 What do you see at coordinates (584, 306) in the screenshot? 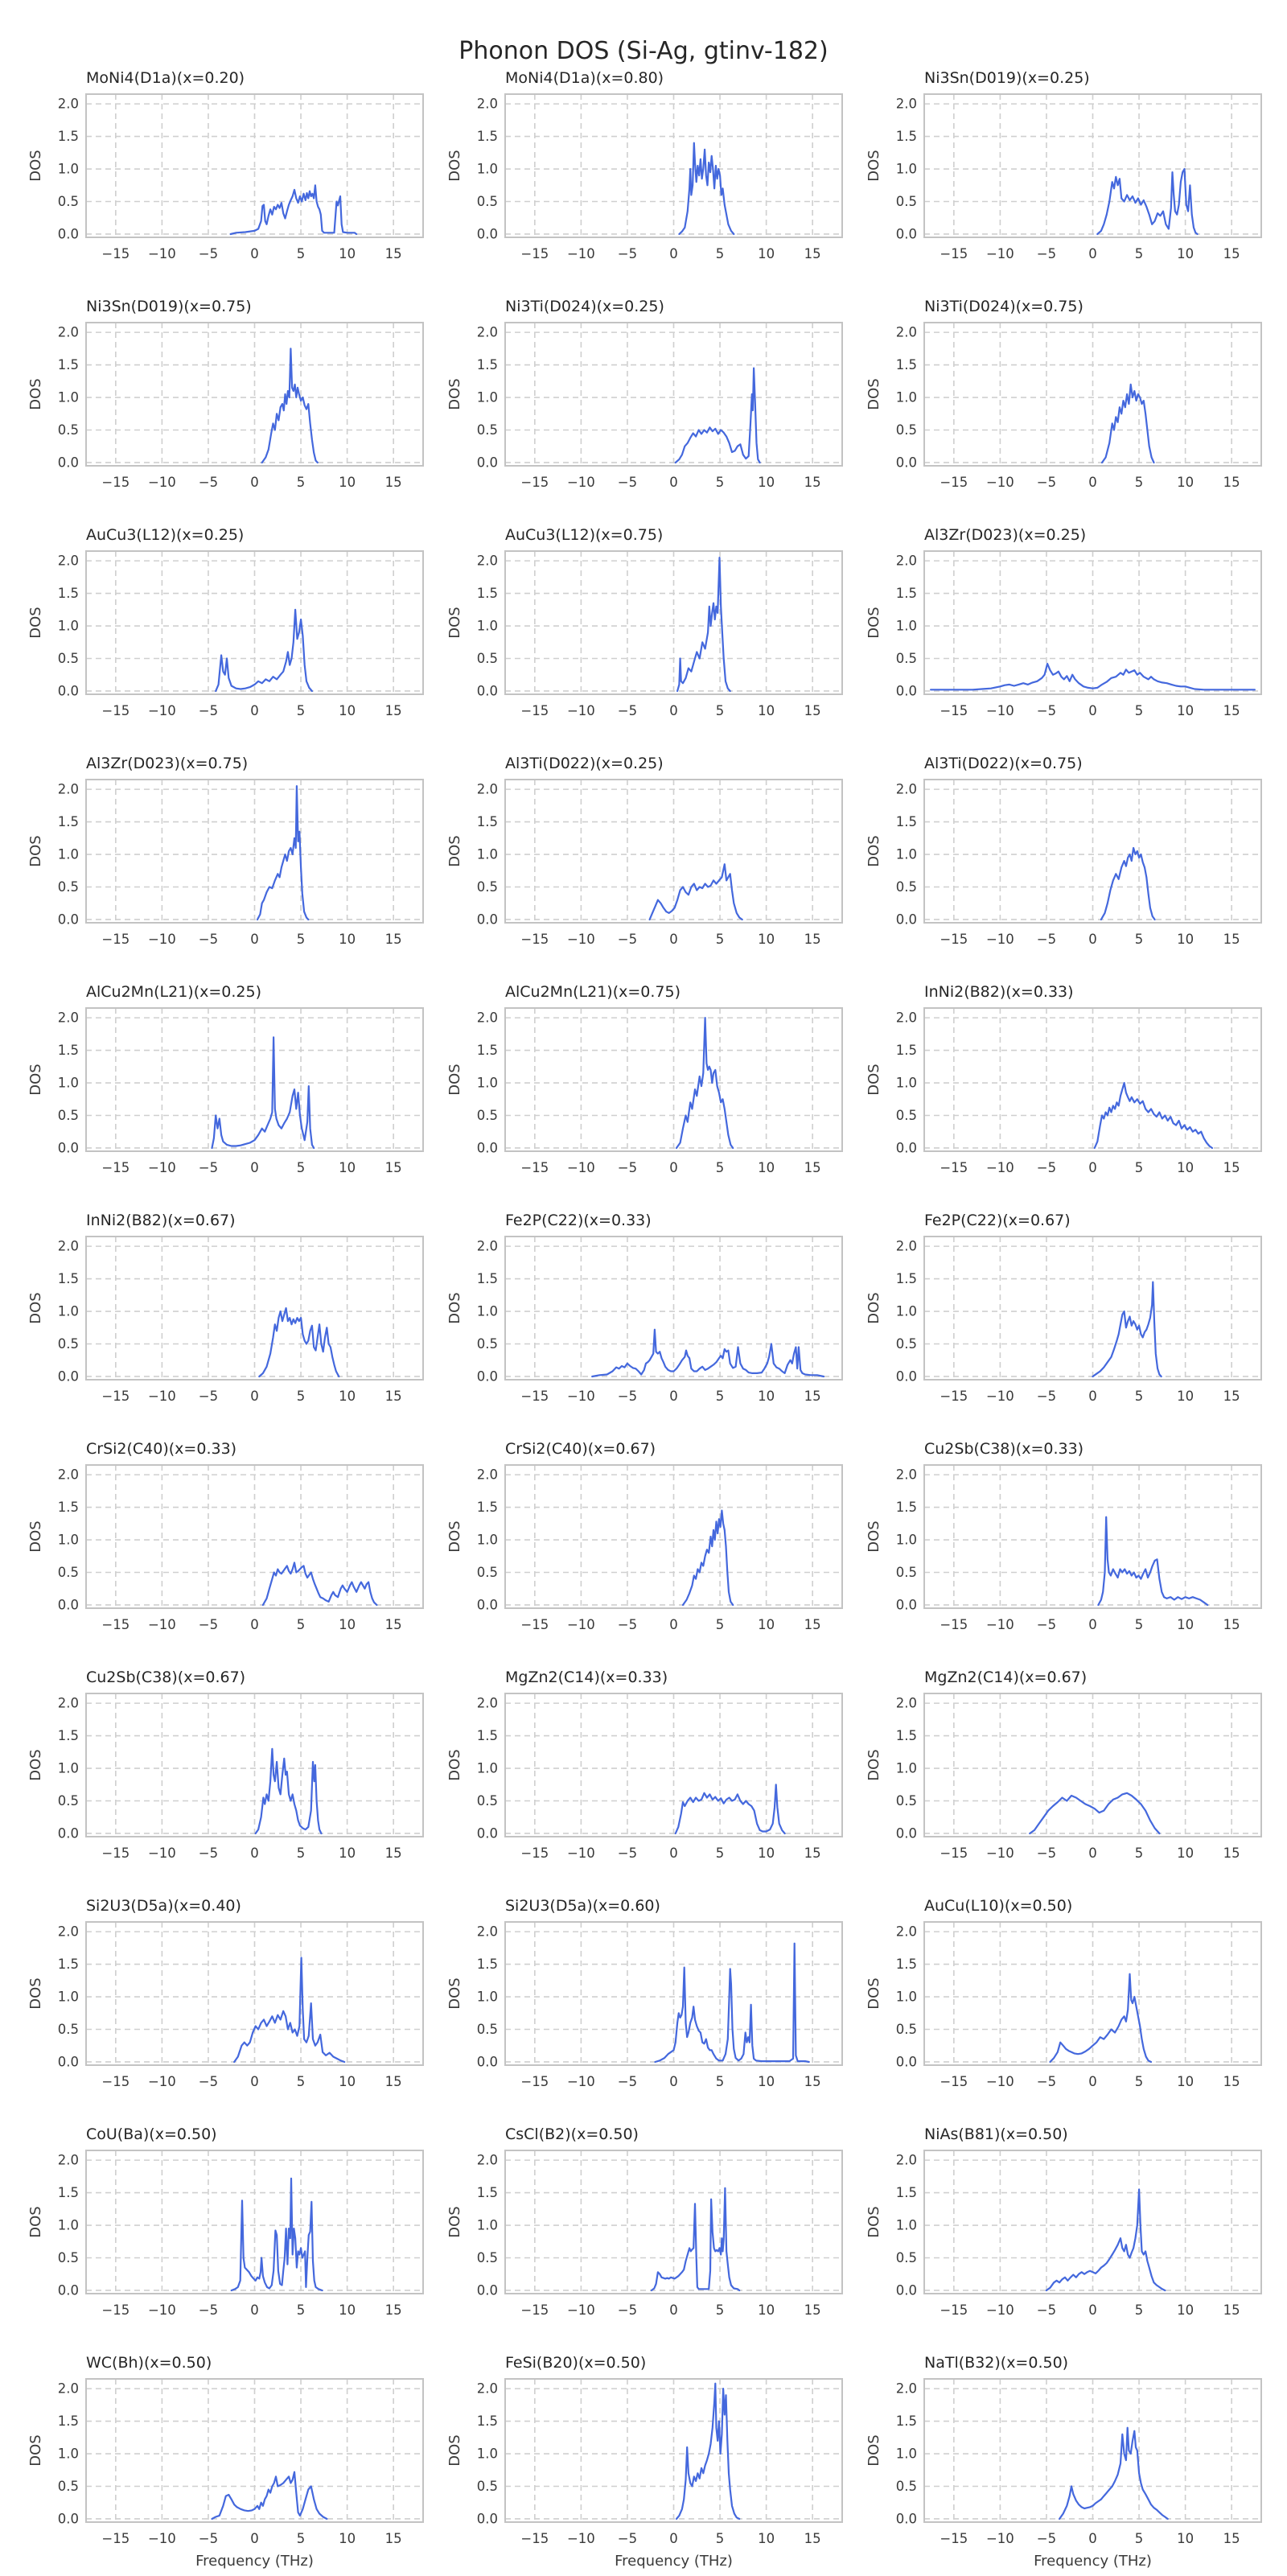
I see `subplot-title: Ni3Ti(D024)(x=0.25)` at bounding box center [584, 306].